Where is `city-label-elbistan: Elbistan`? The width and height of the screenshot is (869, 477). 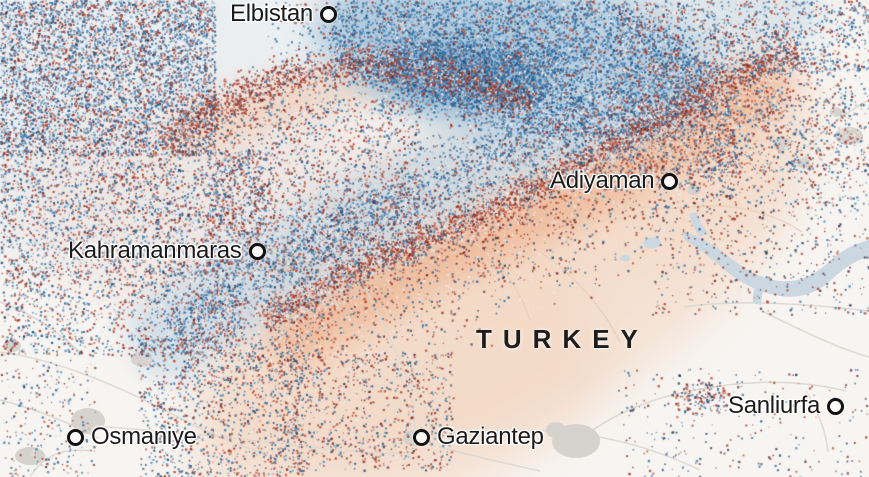
city-label-elbistan: Elbistan is located at coordinates (283, 14).